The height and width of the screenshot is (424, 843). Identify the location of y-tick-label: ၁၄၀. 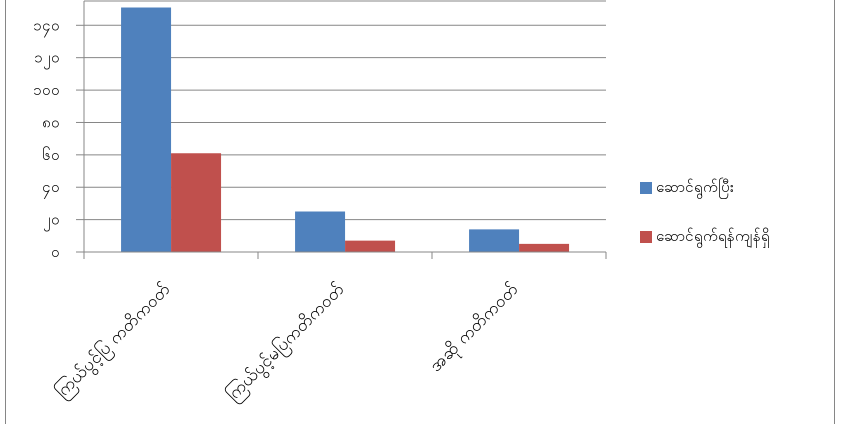
(46, 27).